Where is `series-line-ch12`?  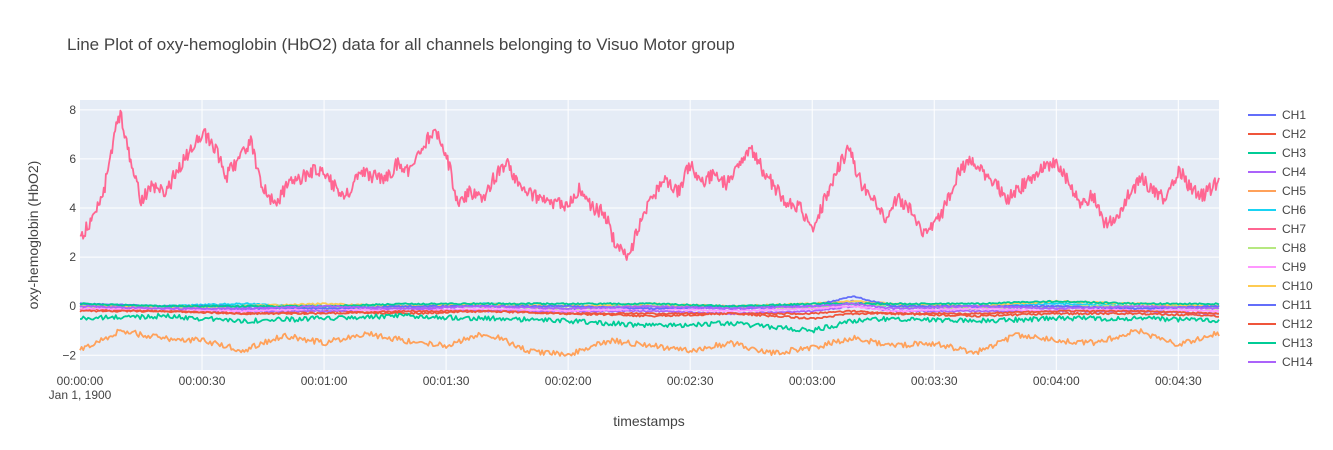
series-line-ch12 is located at coordinates (649, 312).